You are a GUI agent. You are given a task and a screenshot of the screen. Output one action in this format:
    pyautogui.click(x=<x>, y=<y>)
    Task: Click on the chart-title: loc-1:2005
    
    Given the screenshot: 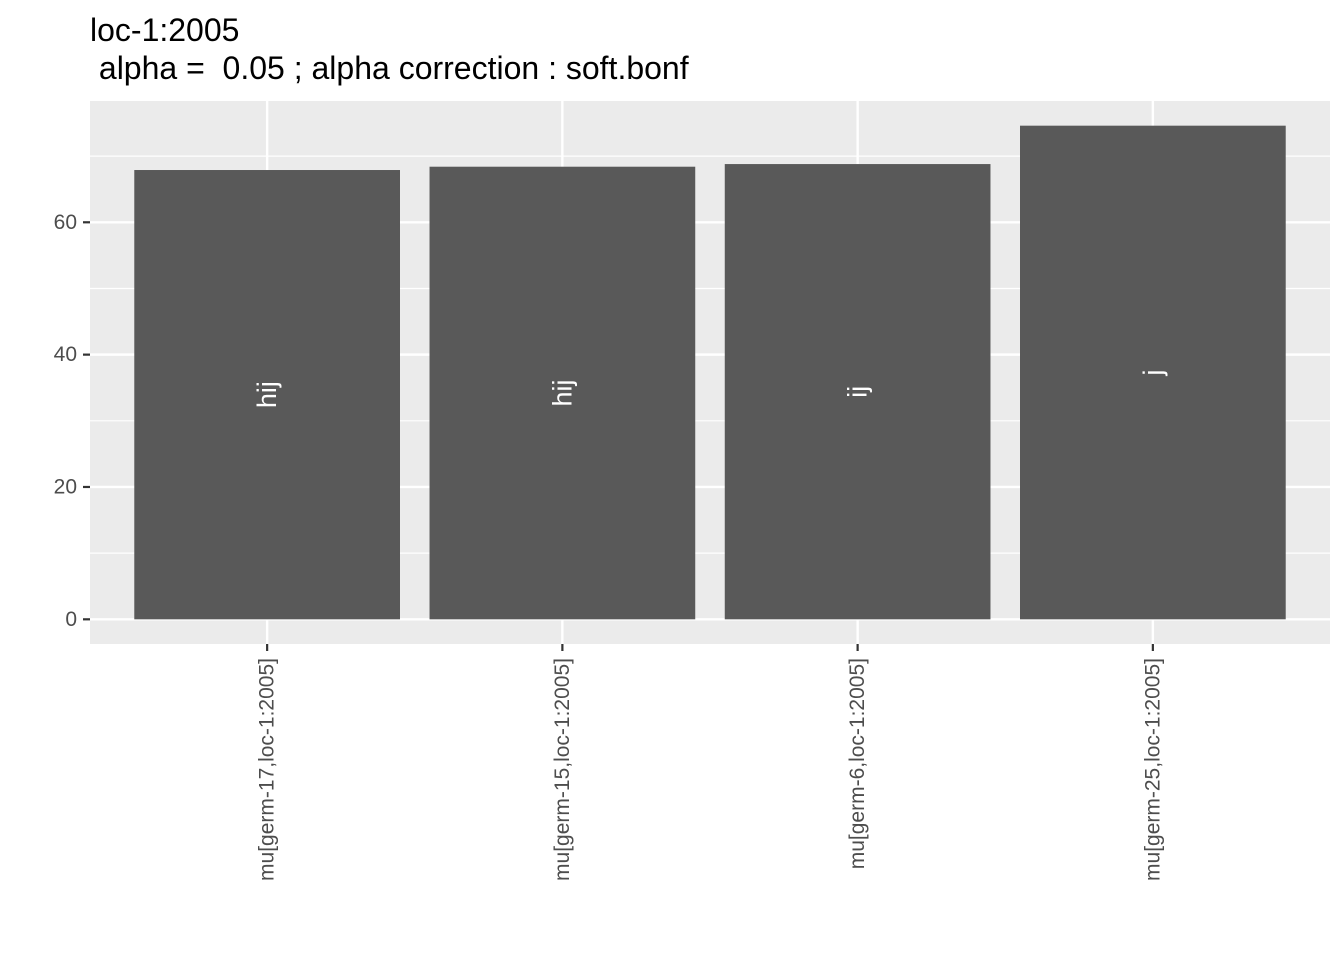 What is the action you would take?
    pyautogui.click(x=165, y=30)
    